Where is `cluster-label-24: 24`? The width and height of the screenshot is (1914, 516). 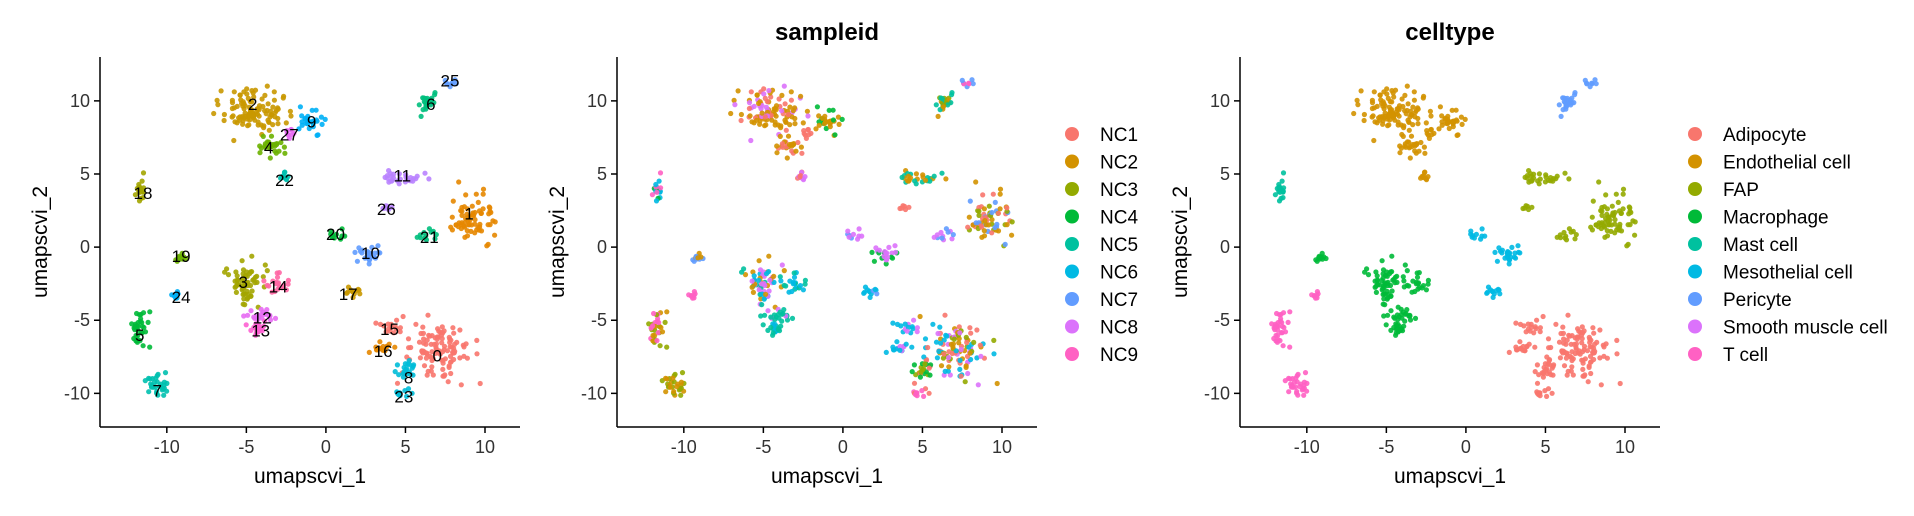 cluster-label-24: 24 is located at coordinates (181, 297).